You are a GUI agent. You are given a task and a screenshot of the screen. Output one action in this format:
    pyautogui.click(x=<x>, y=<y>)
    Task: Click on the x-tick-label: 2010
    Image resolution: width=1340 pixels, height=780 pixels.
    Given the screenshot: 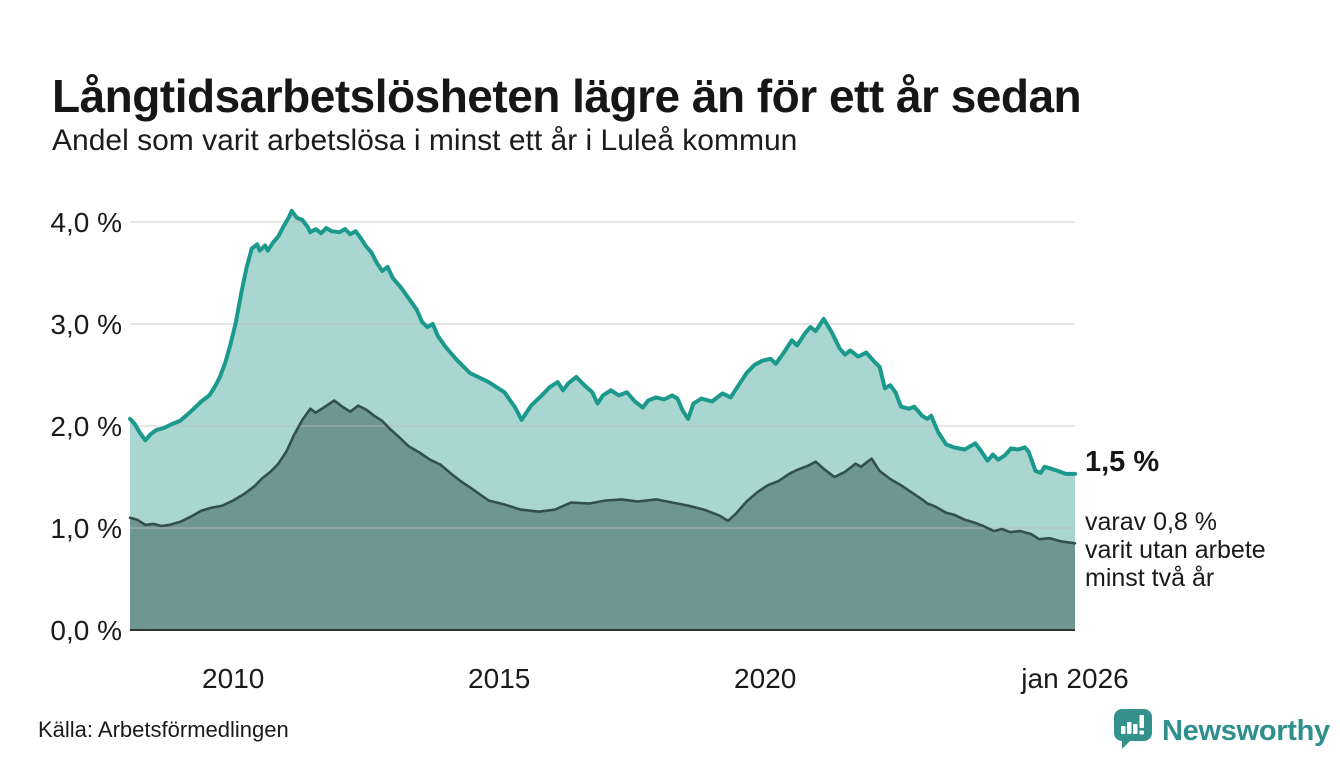 What is the action you would take?
    pyautogui.click(x=233, y=678)
    